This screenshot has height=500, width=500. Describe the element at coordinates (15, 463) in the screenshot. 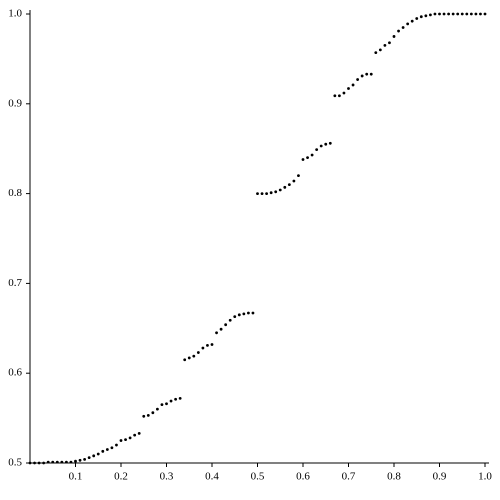

I see `y-tick-label: 0.5` at that location.